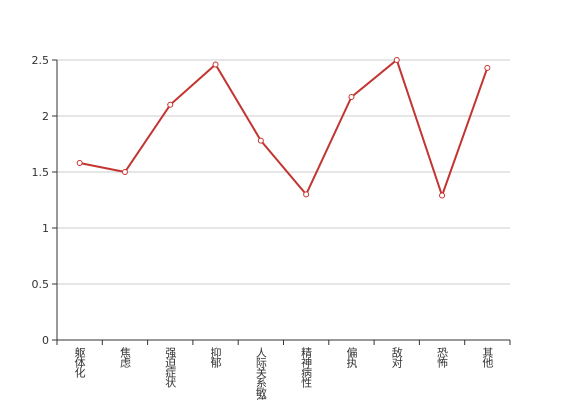 This screenshot has height=400, width=567. What do you see at coordinates (487, 357) in the screenshot?
I see `x-tick-label: 其他` at bounding box center [487, 357].